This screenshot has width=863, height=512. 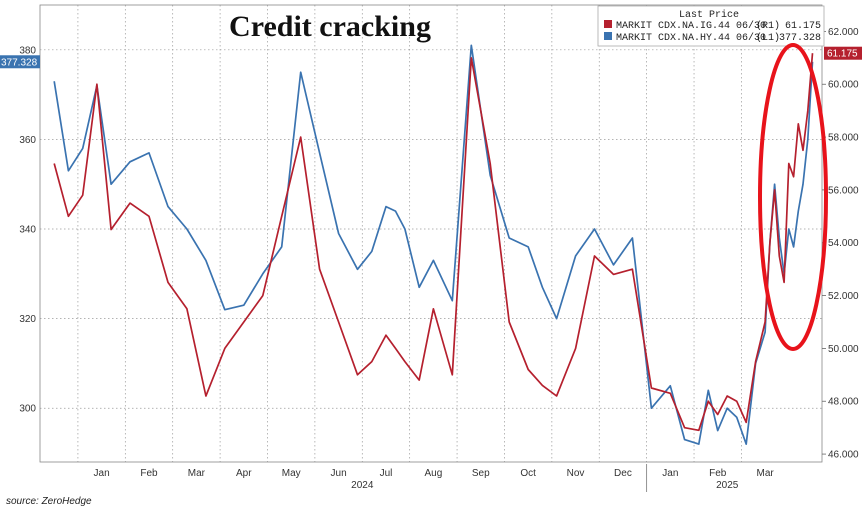 I want to click on year-label-2024: 2024, so click(x=362, y=485).